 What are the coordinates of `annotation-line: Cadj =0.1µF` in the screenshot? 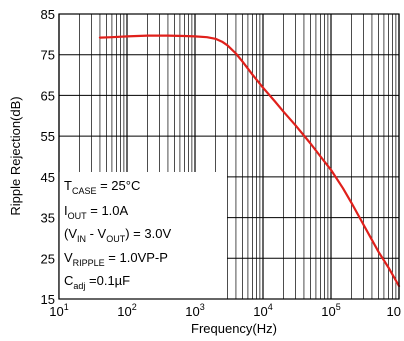 It's located at (97, 282).